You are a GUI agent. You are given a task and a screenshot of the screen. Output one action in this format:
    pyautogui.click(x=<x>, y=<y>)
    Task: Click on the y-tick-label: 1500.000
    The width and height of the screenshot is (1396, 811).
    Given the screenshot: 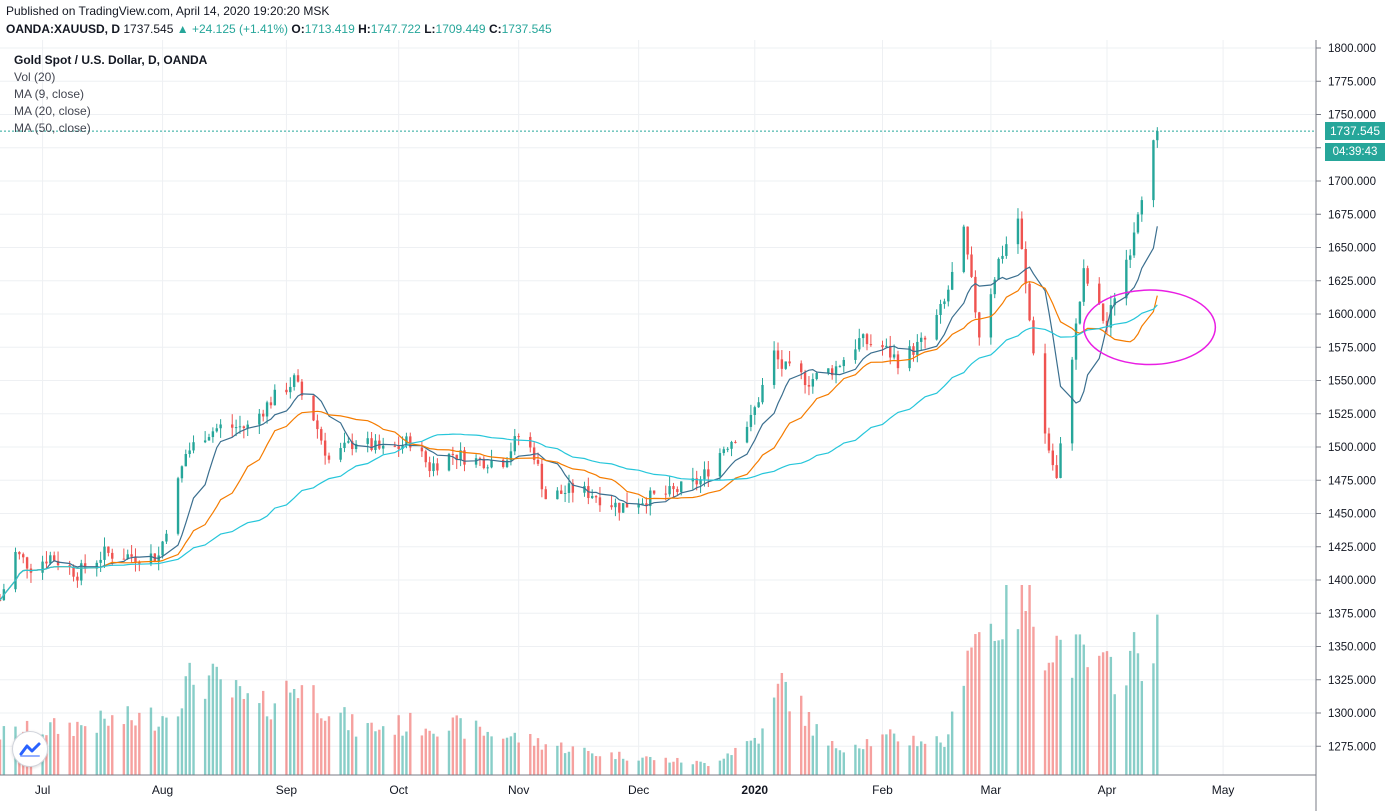 What is the action you would take?
    pyautogui.click(x=1352, y=448)
    